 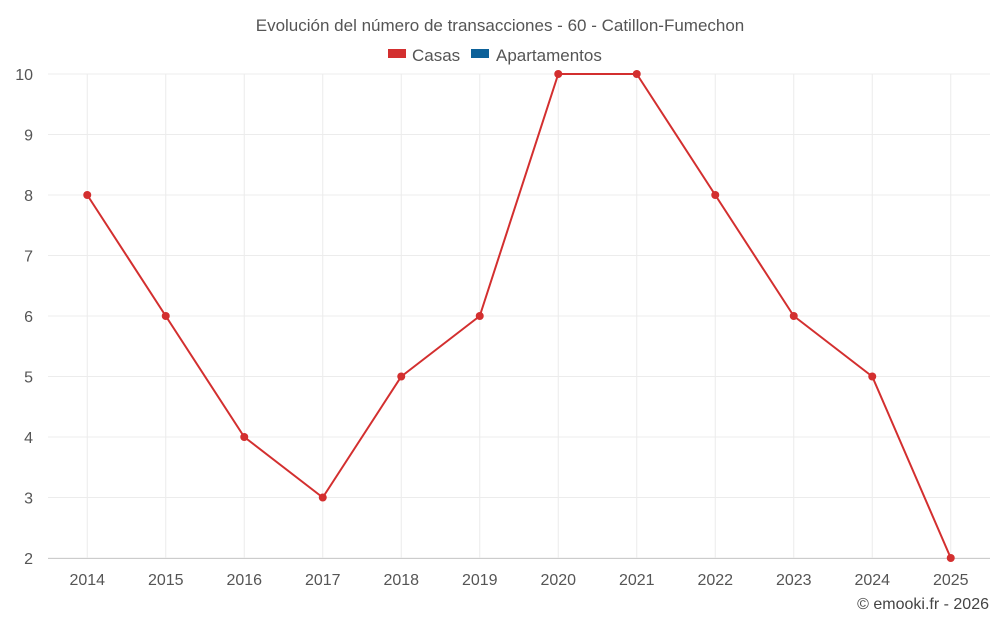 What do you see at coordinates (401, 376) in the screenshot?
I see `data-point-casas-2018` at bounding box center [401, 376].